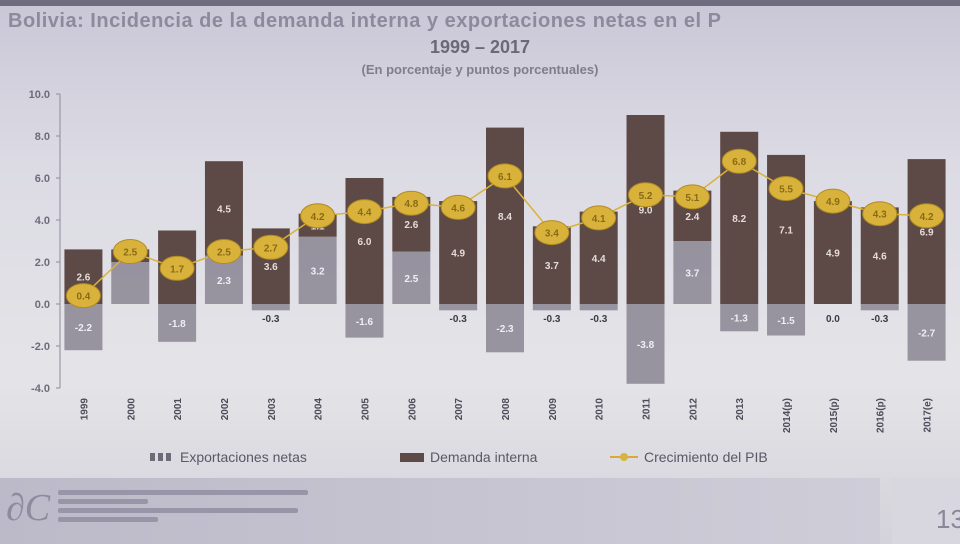  I want to click on exportaciones-netas-label: -2.3, so click(505, 329).